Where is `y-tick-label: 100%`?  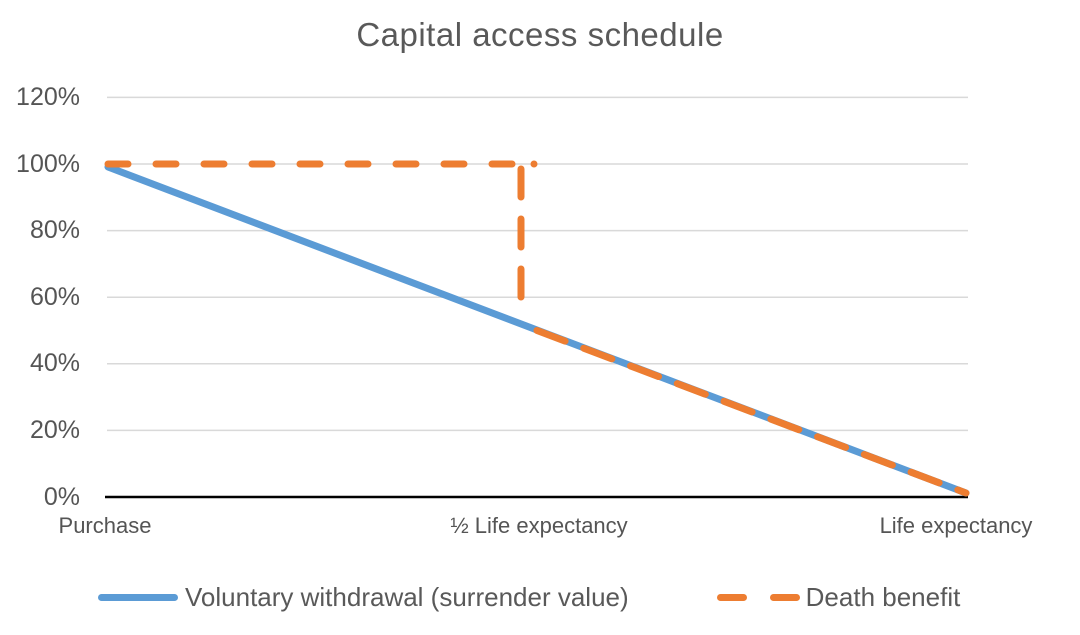 y-tick-label: 100% is located at coordinates (48, 164).